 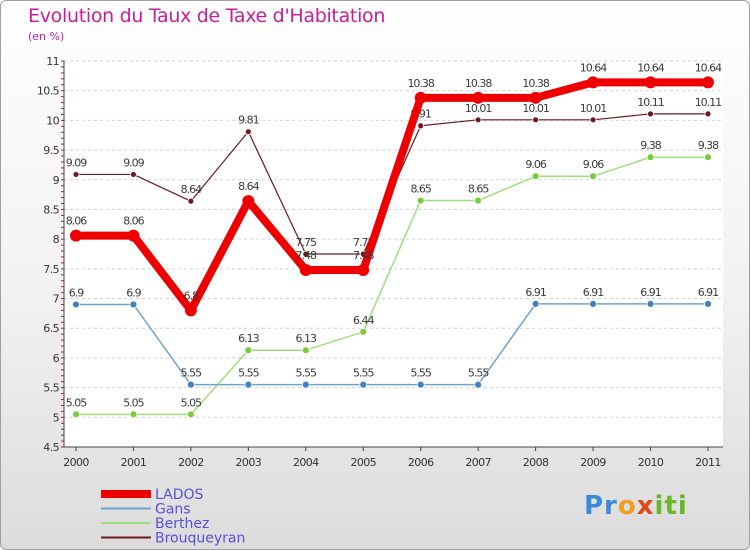 What do you see at coordinates (248, 120) in the screenshot?
I see `data-label: 9.81` at bounding box center [248, 120].